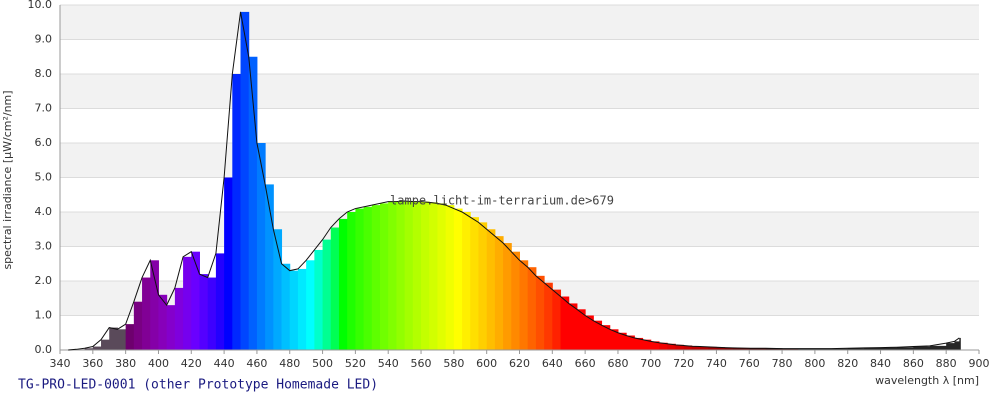 The width and height of the screenshot is (1000, 400). What do you see at coordinates (44, 246) in the screenshot?
I see `y-tick-label: 3.0` at bounding box center [44, 246].